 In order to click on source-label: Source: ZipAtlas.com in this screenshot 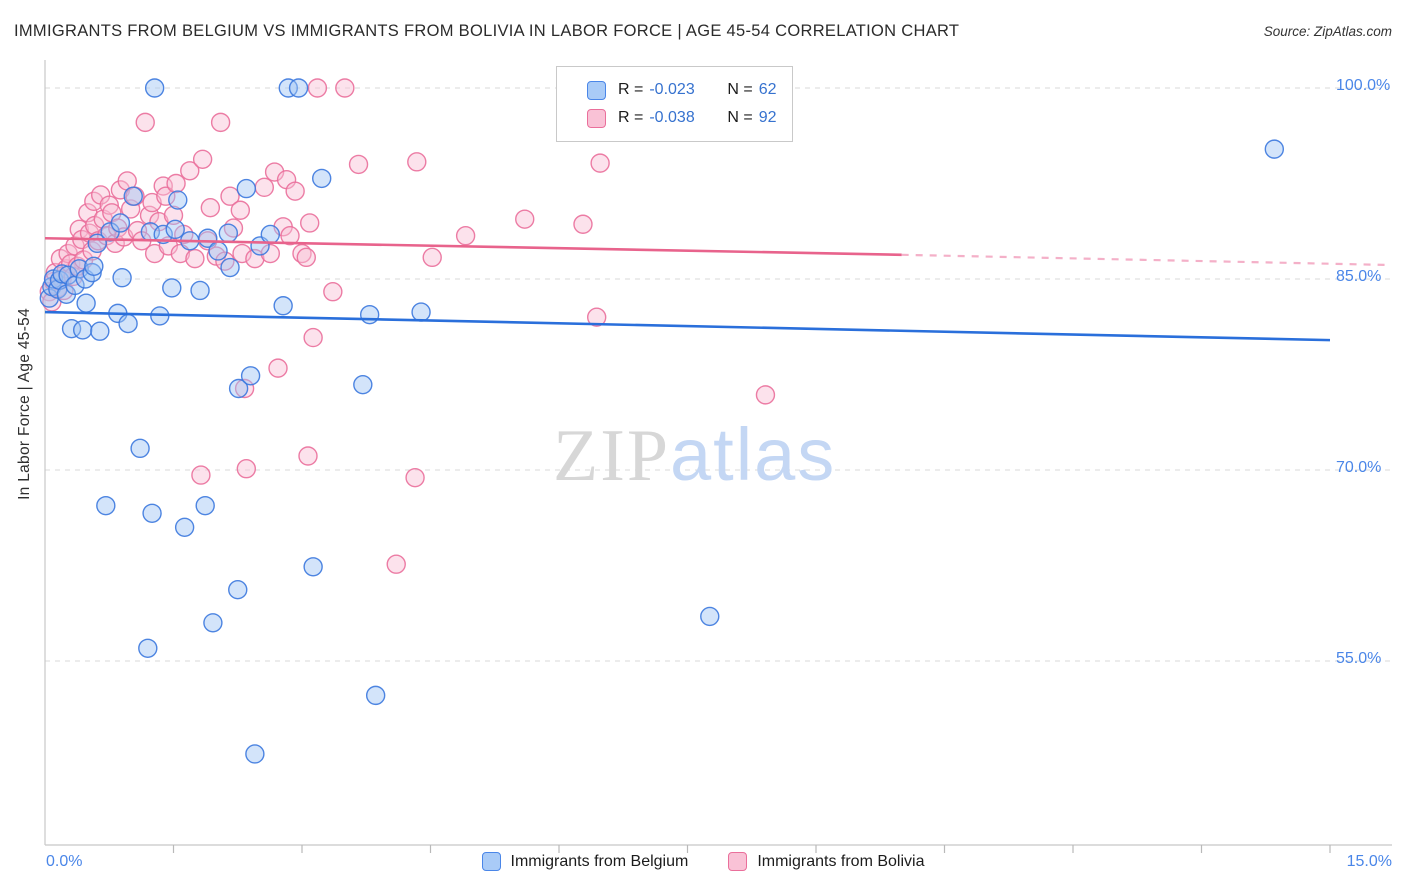, I will do `click(1327, 31)`.